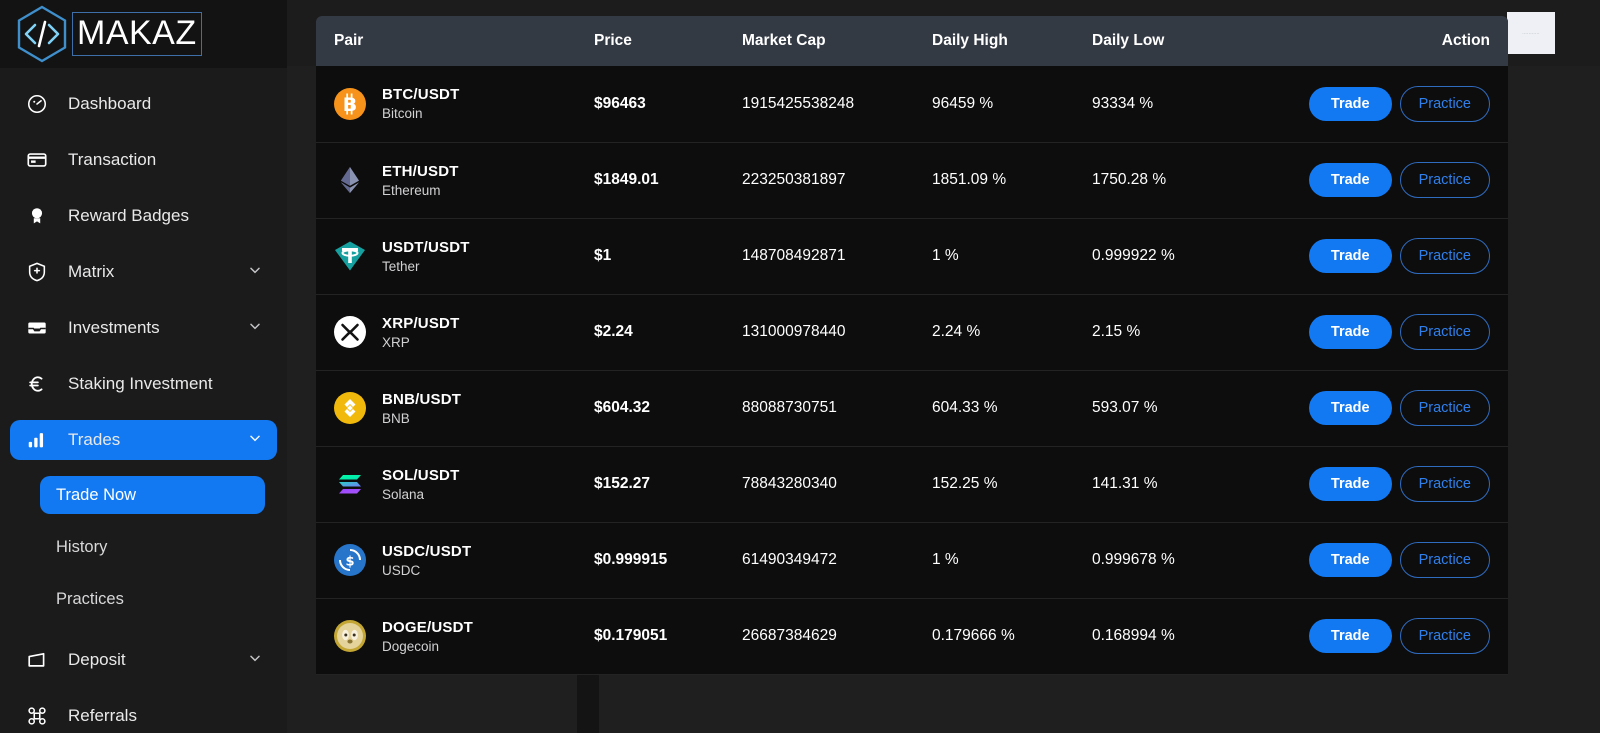 The width and height of the screenshot is (1600, 733). Describe the element at coordinates (1207, 180) in the screenshot. I see `cell-daily-low: 1750.28 %` at that location.